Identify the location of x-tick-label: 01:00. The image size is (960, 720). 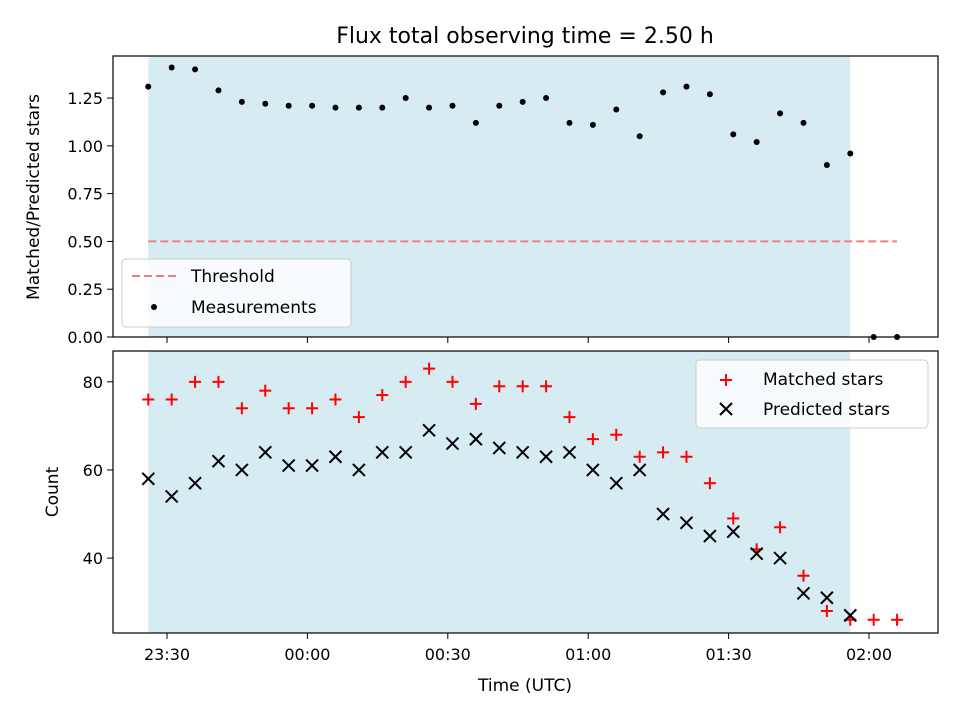
(588, 654).